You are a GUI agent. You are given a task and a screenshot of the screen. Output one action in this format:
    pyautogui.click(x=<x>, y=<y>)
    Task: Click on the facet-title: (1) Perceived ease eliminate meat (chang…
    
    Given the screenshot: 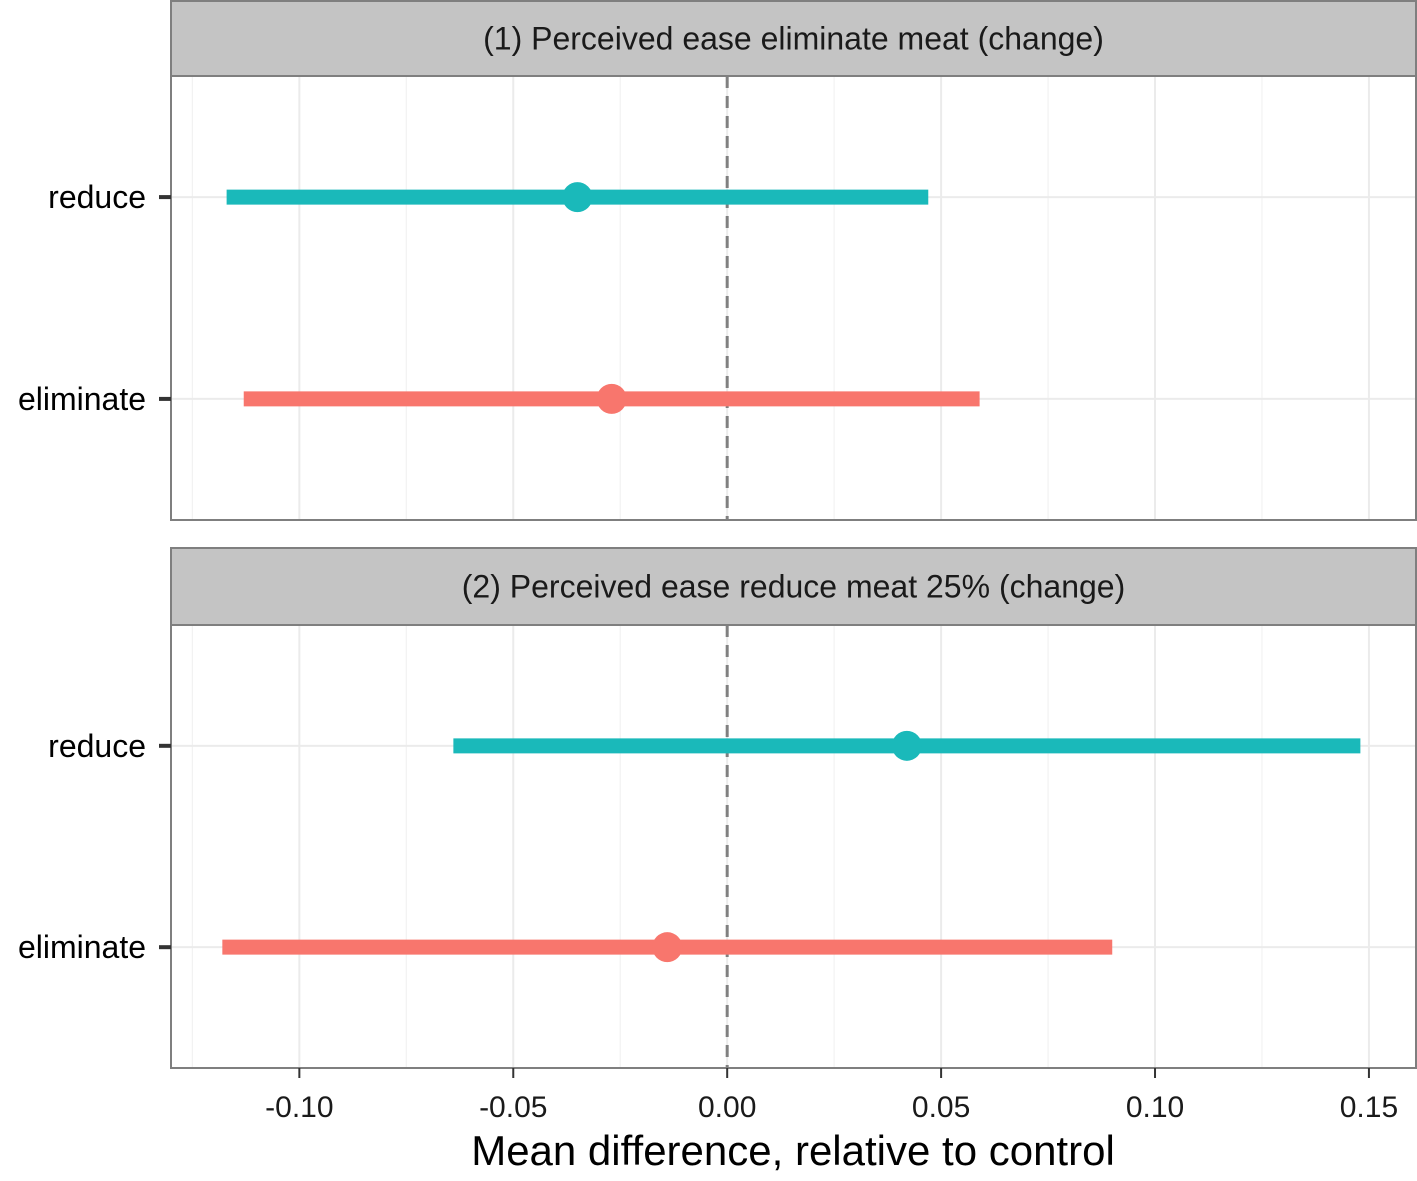 What is the action you would take?
    pyautogui.click(x=793, y=39)
    